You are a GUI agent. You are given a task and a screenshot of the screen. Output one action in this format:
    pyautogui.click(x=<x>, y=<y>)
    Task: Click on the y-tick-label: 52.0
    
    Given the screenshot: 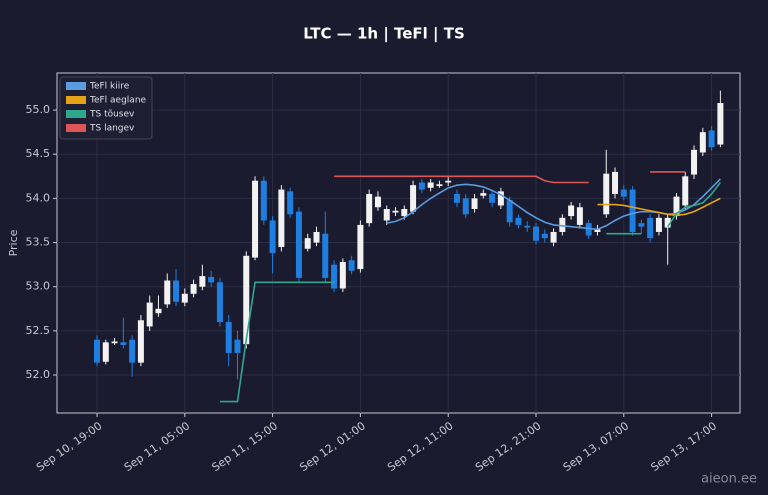 What is the action you would take?
    pyautogui.click(x=38, y=374)
    